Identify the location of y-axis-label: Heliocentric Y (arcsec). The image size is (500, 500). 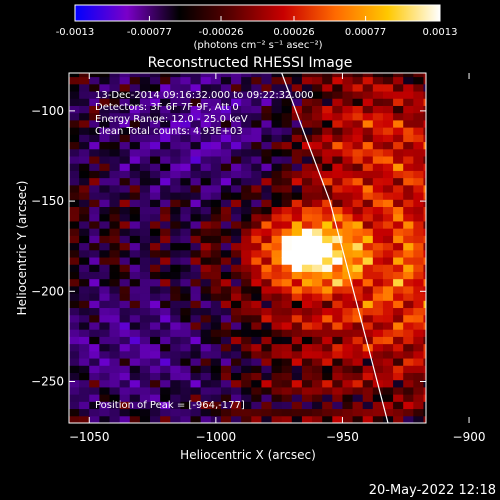
(22, 248).